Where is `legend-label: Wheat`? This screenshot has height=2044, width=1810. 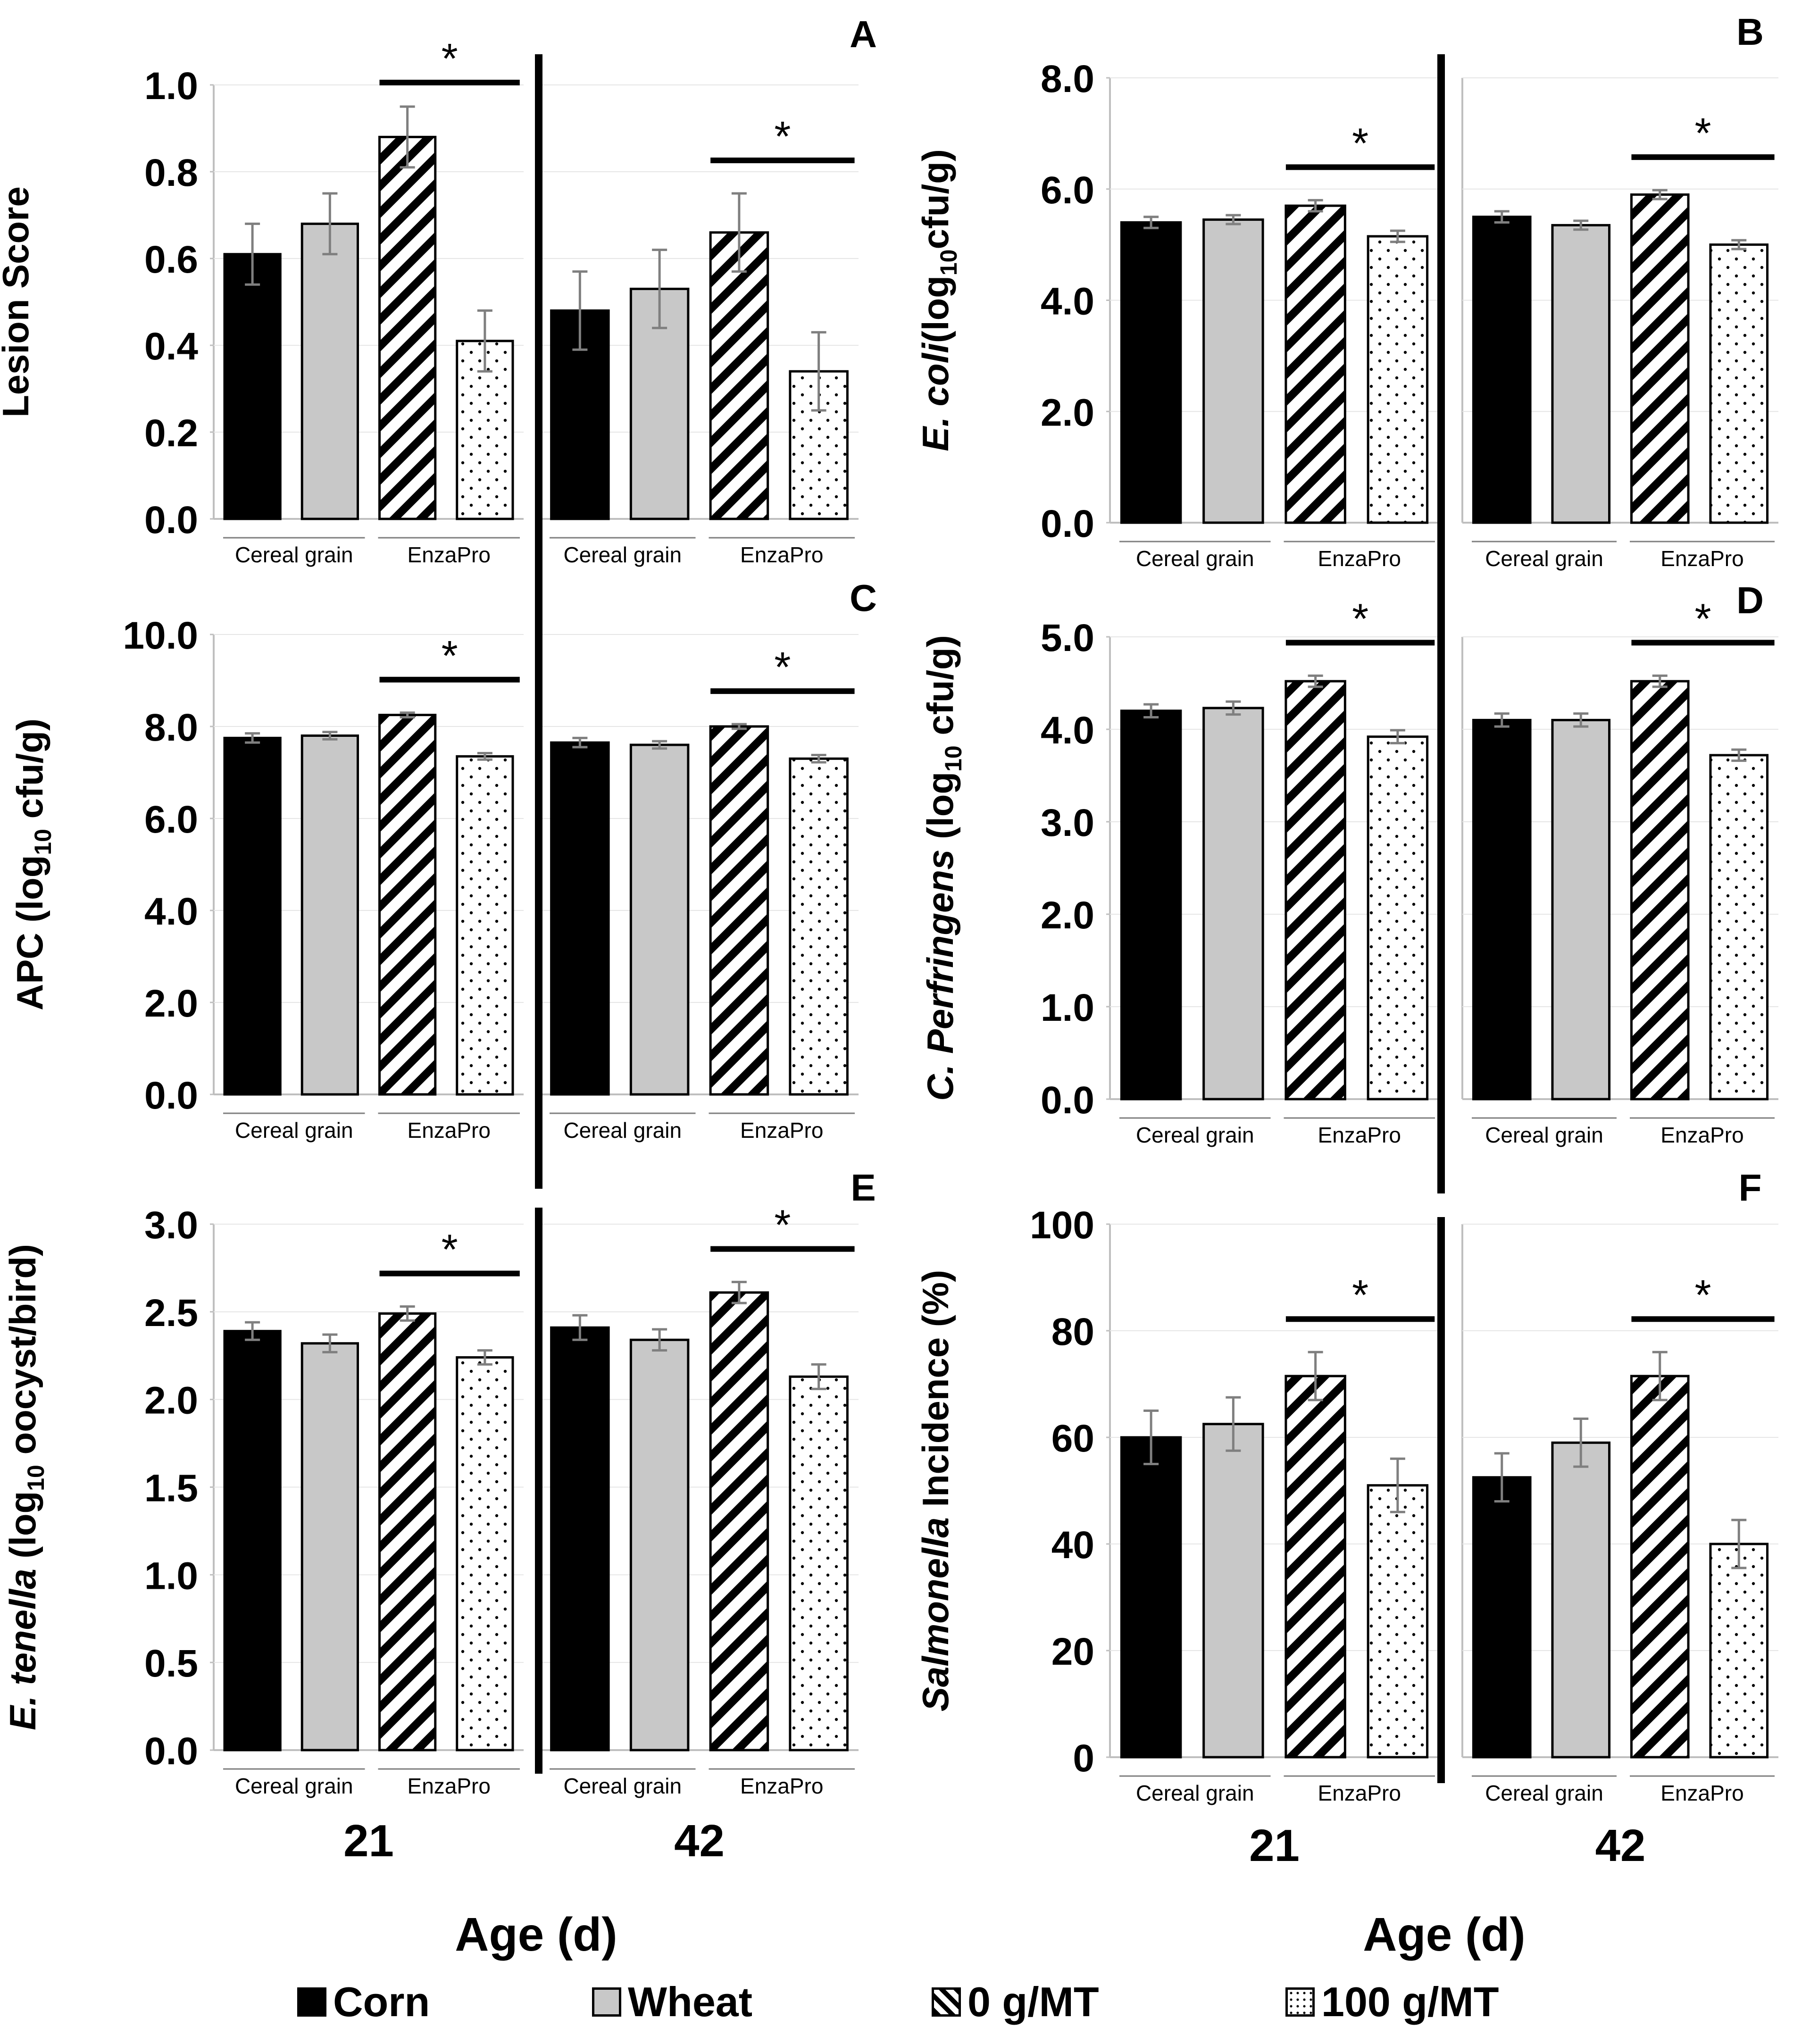
legend-label: Wheat is located at coordinates (690, 2002).